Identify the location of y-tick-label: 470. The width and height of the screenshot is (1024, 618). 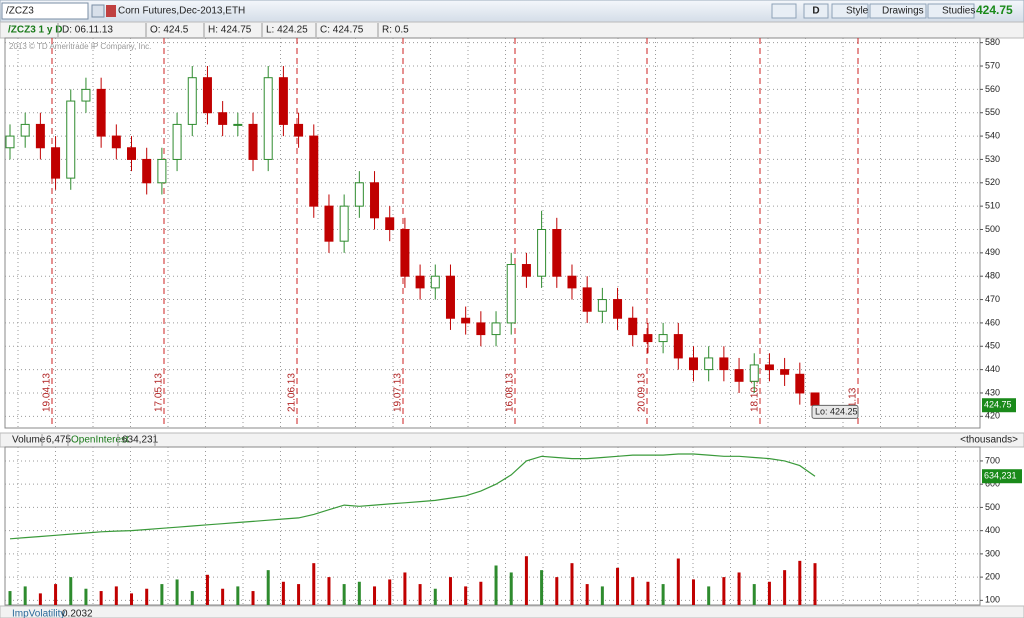
(992, 299).